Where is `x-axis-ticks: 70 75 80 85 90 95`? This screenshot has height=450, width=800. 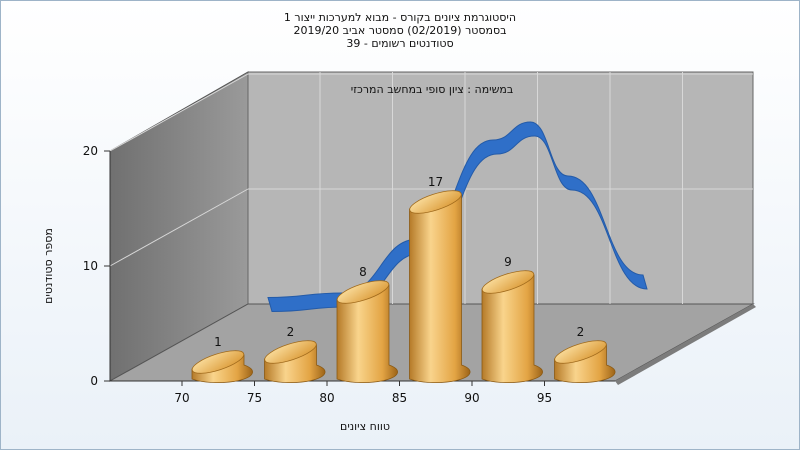 x-axis-ticks: 70 75 80 85 90 95 is located at coordinates (363, 393).